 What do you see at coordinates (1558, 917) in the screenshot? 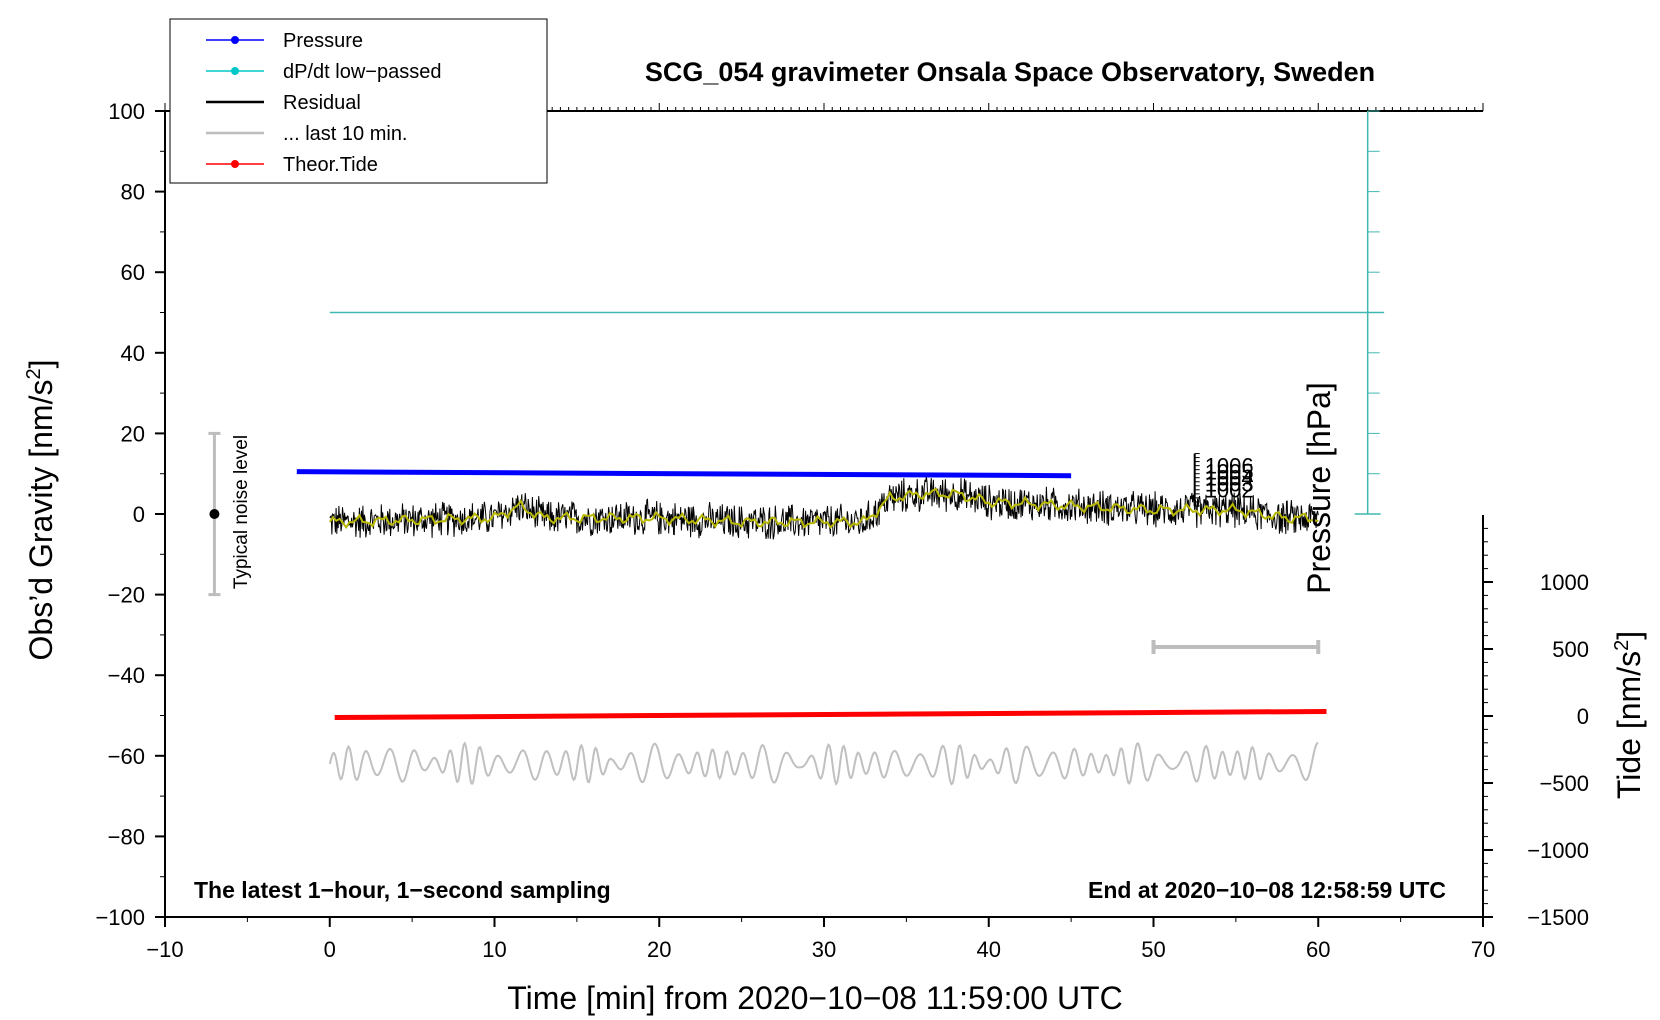
I see `y2-tick-label: −1500` at bounding box center [1558, 917].